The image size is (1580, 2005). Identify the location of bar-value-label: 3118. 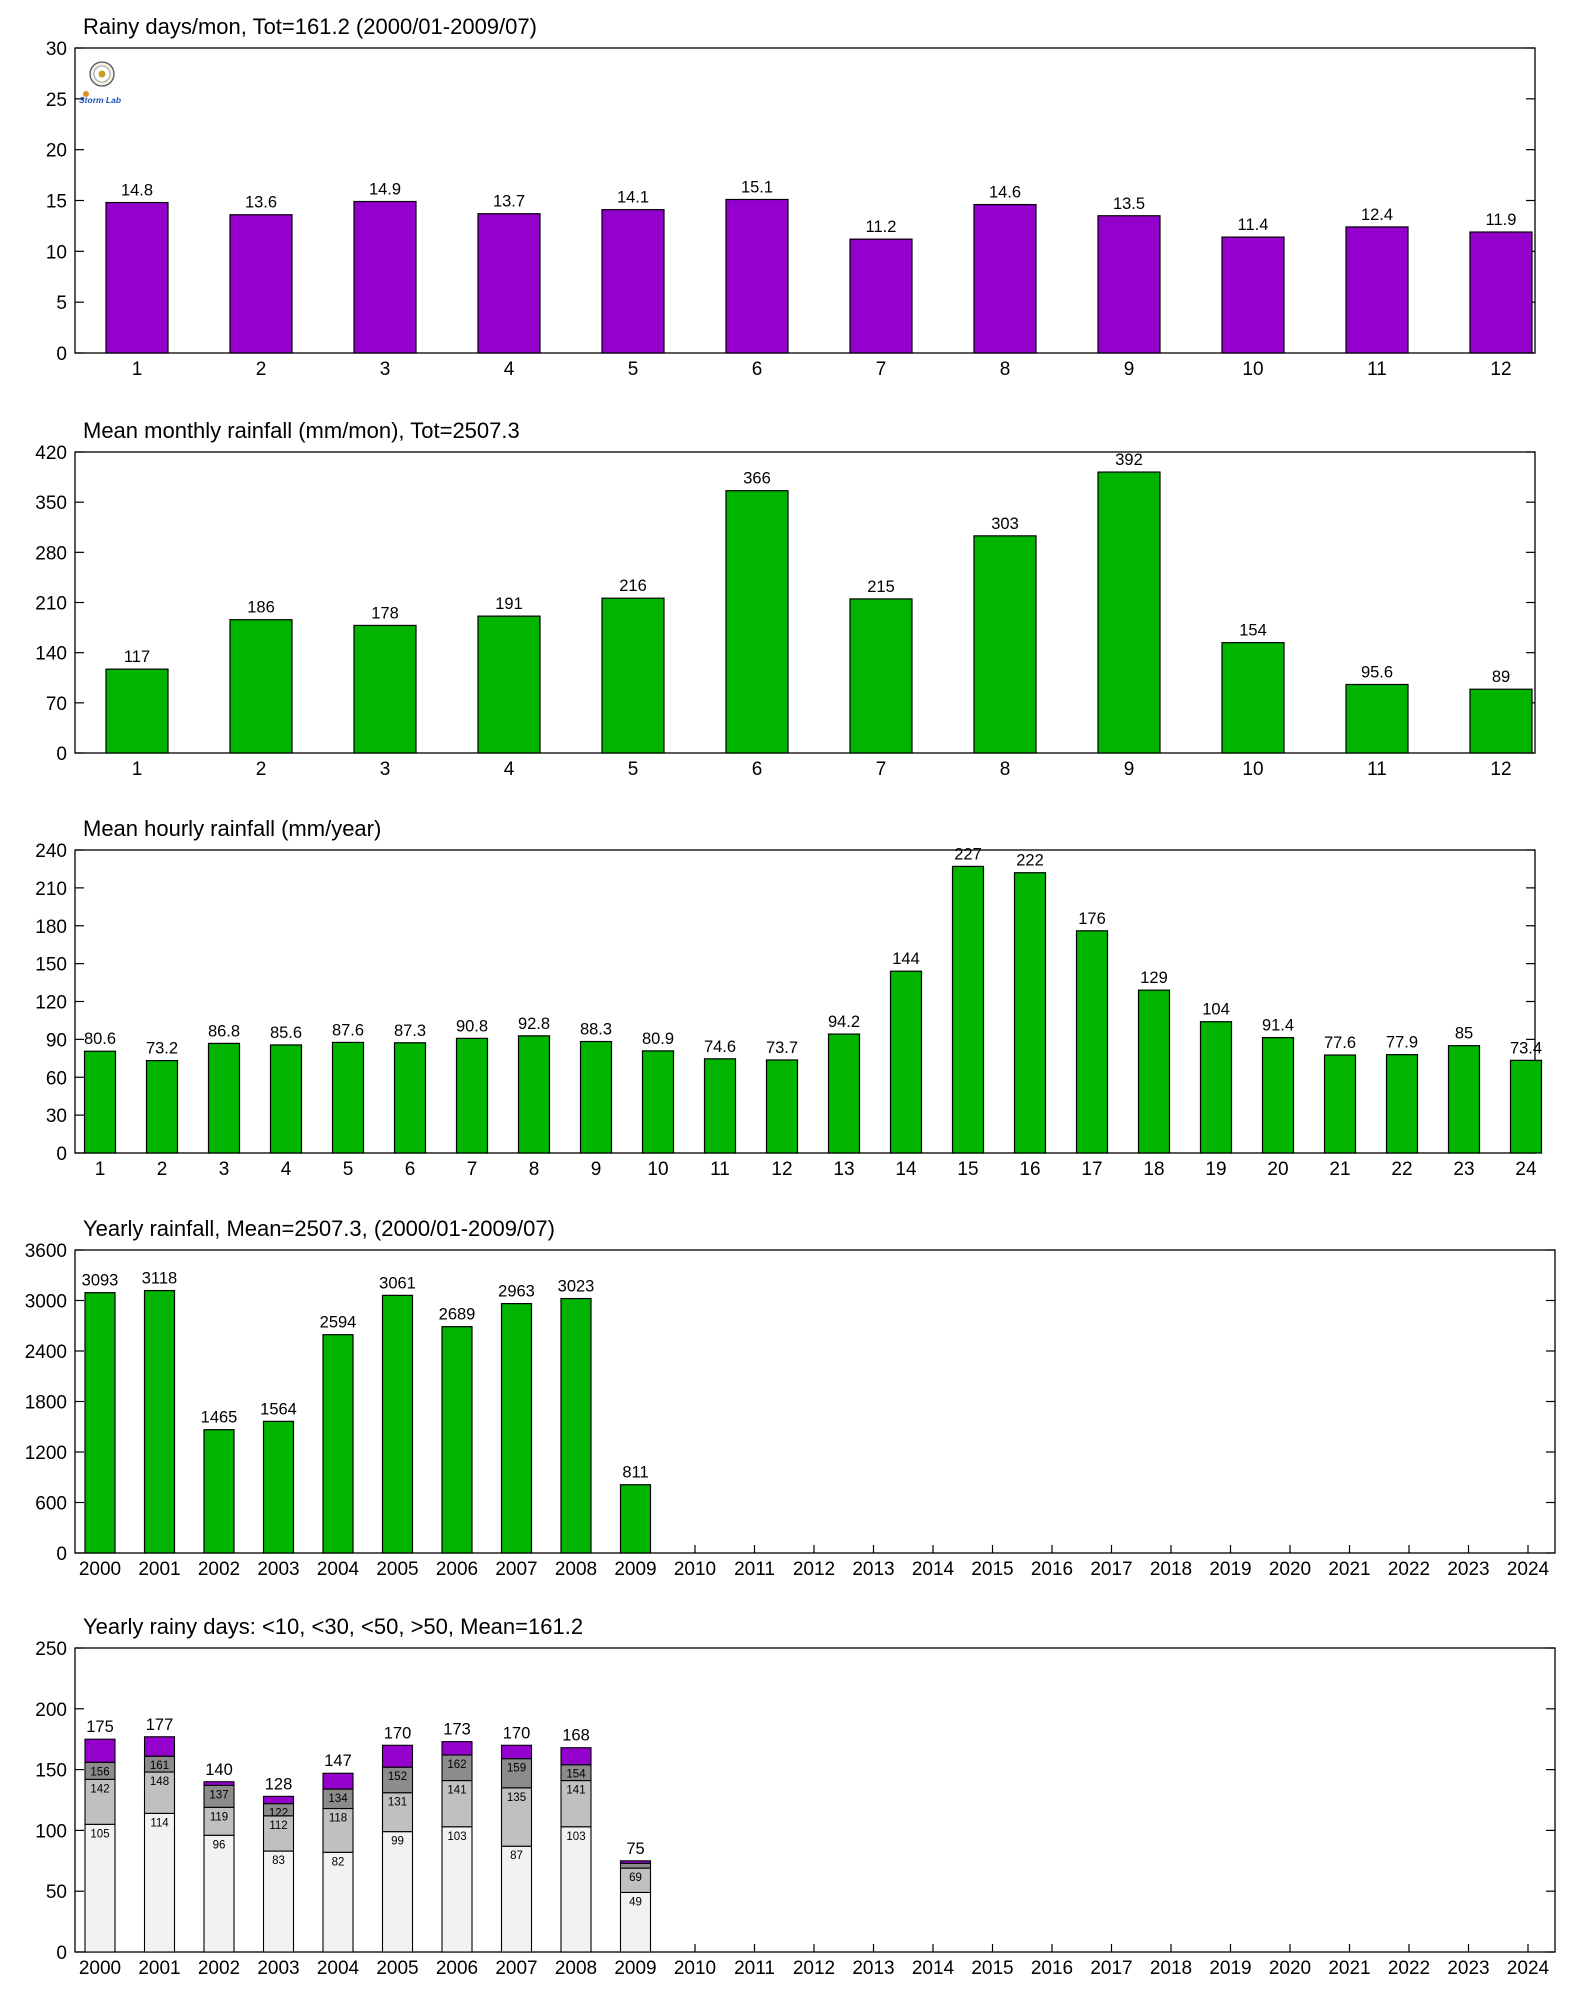
(159, 1279).